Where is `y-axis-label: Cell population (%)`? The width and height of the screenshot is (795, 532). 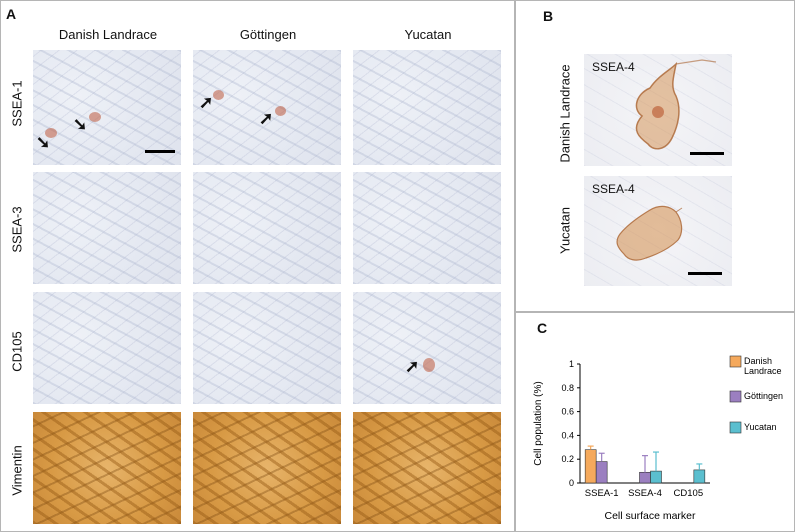 y-axis-label: Cell population (%) is located at coordinates (538, 423).